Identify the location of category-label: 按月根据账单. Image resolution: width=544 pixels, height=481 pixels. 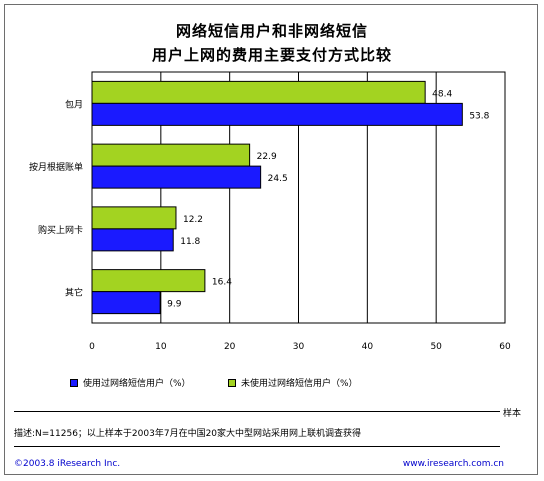
(56, 167).